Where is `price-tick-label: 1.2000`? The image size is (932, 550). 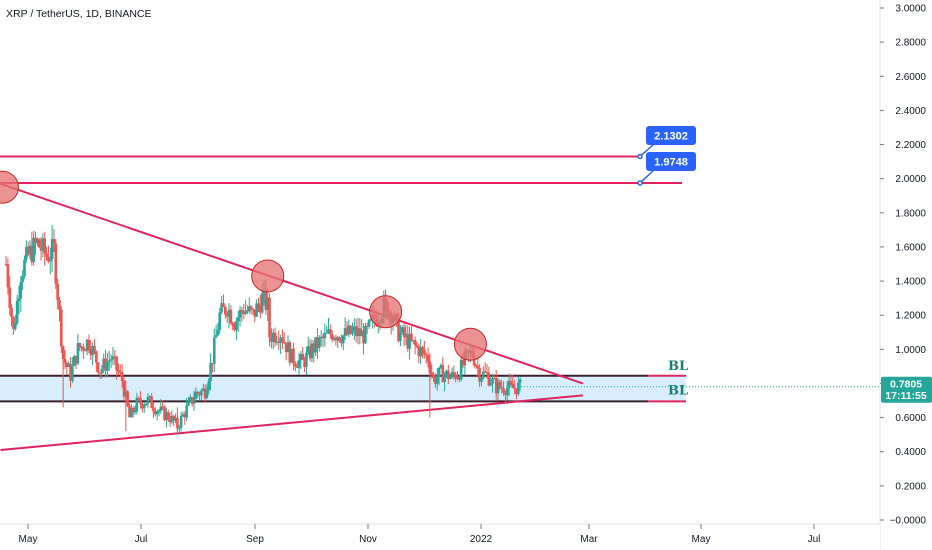 price-tick-label: 1.2000 is located at coordinates (910, 316).